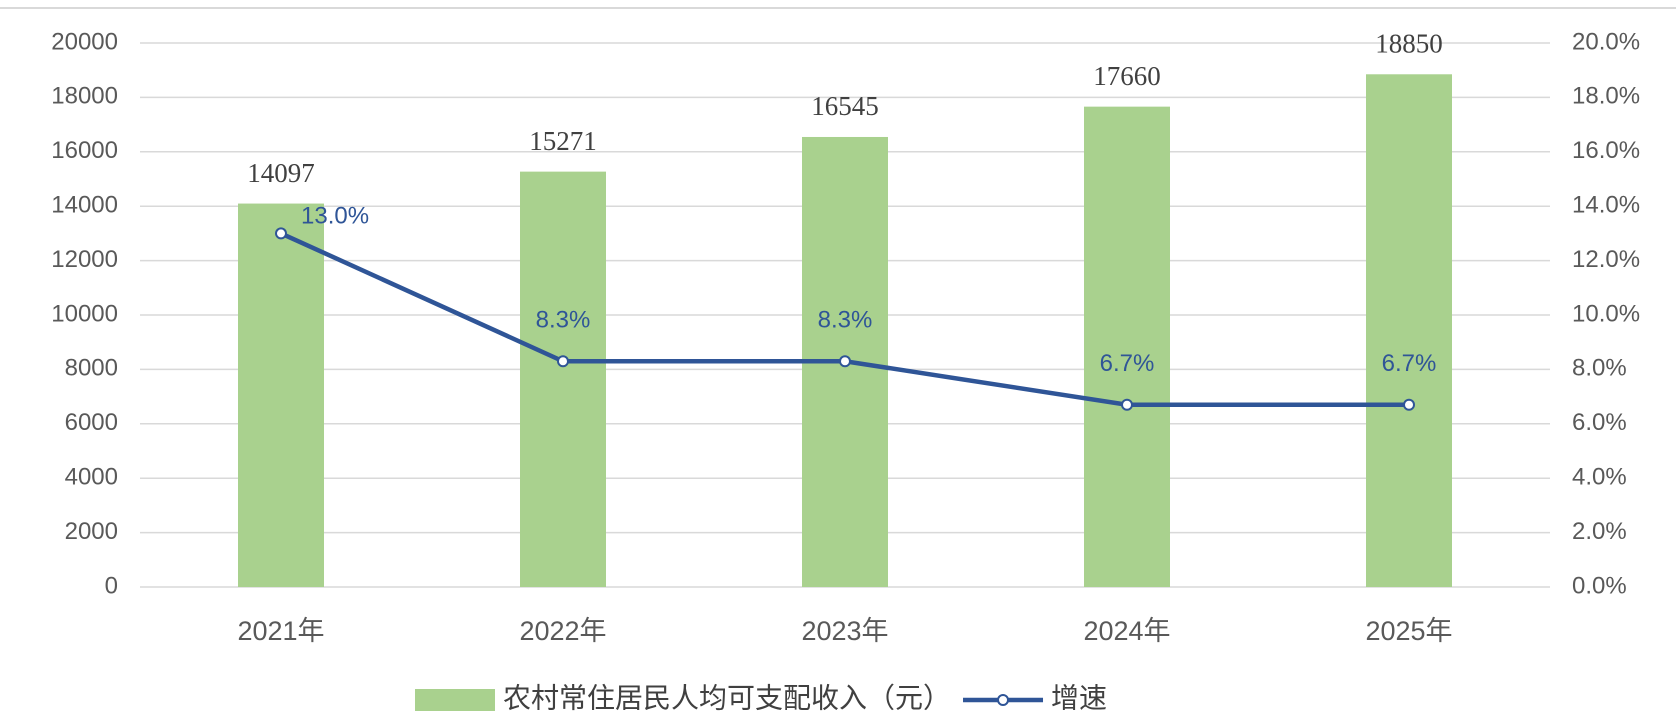  I want to click on legend-label: 农村常住居民人均可支配收入（元）, so click(727, 697).